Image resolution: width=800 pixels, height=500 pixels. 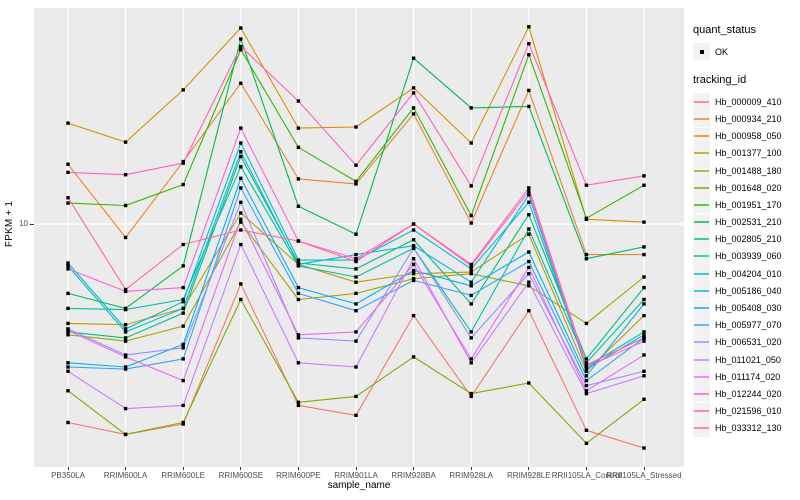 I want to click on legend-item-label: OK, so click(x=722, y=51).